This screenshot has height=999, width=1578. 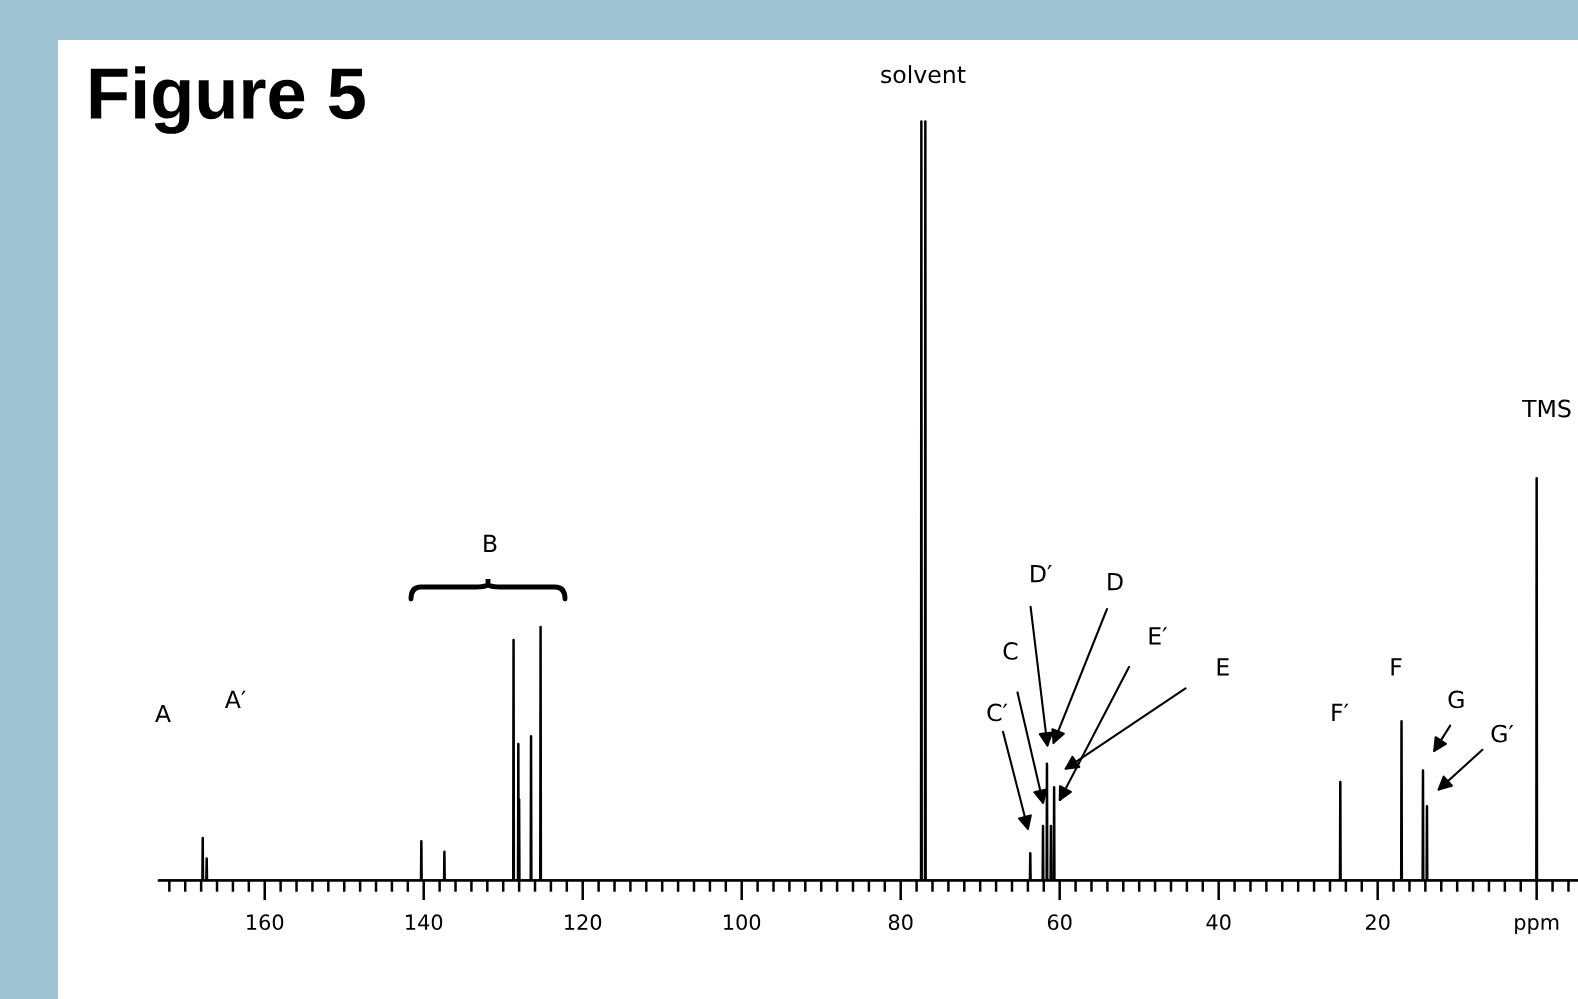 What do you see at coordinates (1396, 667) in the screenshot?
I see `annotation: F` at bounding box center [1396, 667].